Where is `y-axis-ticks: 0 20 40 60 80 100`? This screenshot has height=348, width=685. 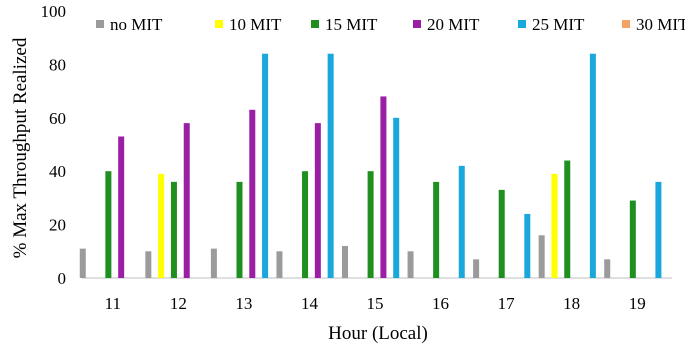
y-axis-ticks: 0 20 40 60 80 100 is located at coordinates (54, 145).